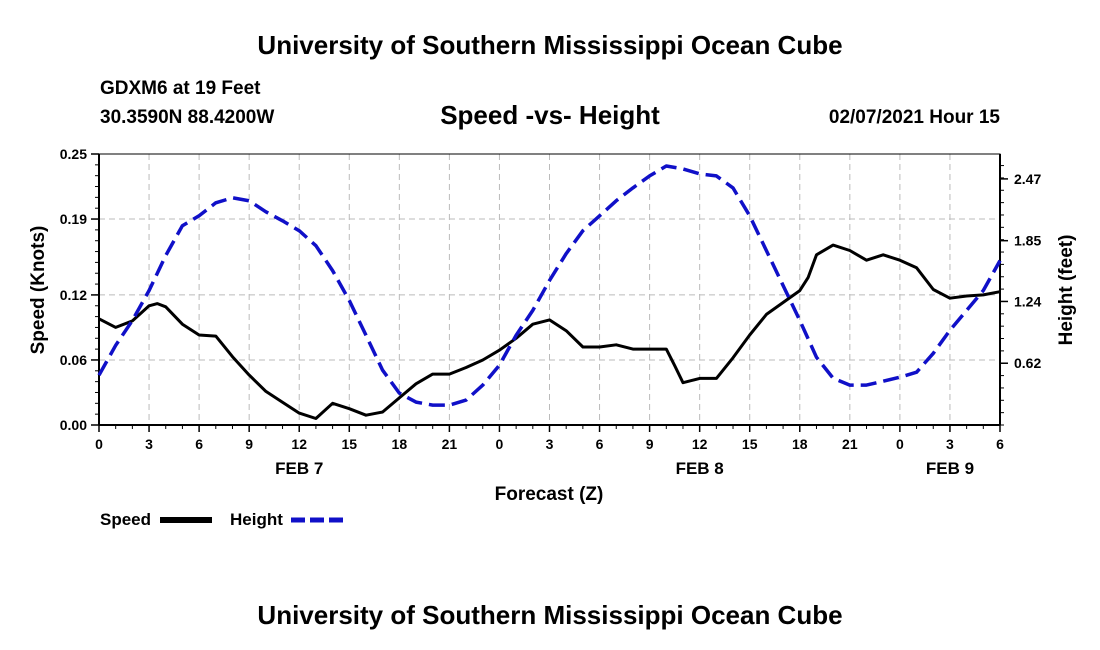 The width and height of the screenshot is (1100, 650). What do you see at coordinates (1027, 241) in the screenshot?
I see `y2-tick-label: 1.85` at bounding box center [1027, 241].